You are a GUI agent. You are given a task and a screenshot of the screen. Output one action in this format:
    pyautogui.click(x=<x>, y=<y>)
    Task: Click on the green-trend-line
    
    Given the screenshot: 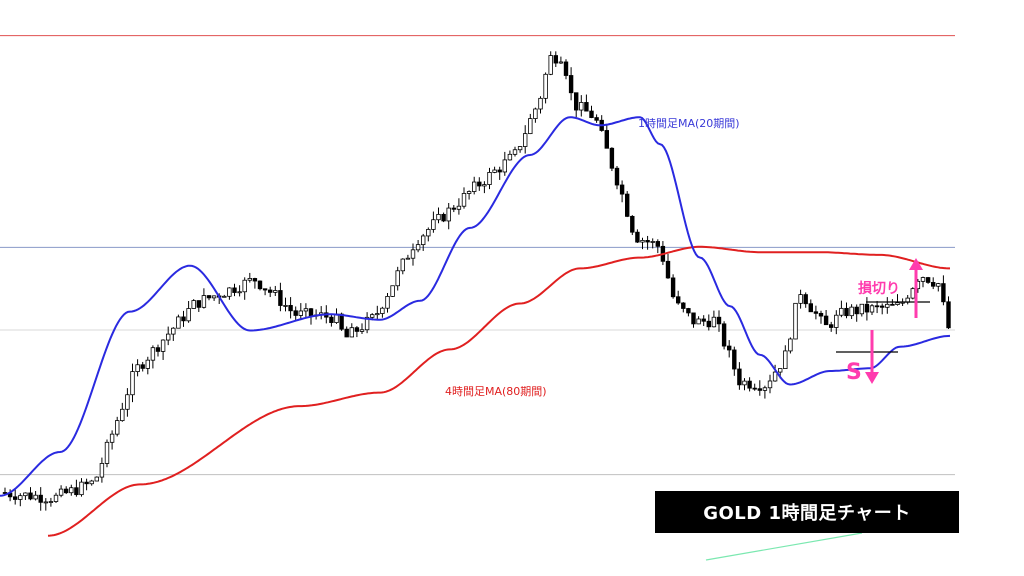 What is the action you would take?
    pyautogui.click(x=784, y=546)
    